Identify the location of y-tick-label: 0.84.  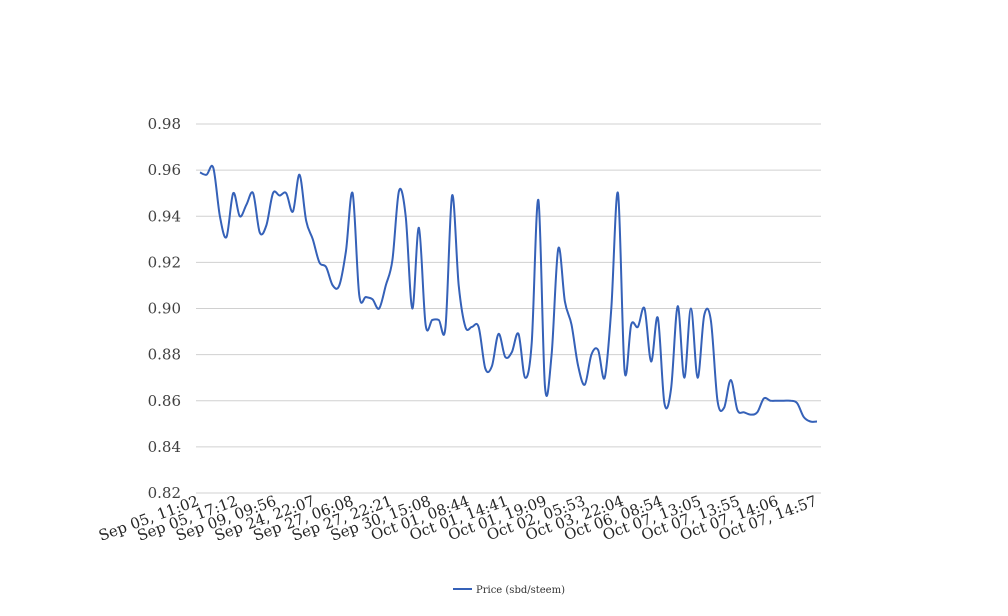
(164, 447).